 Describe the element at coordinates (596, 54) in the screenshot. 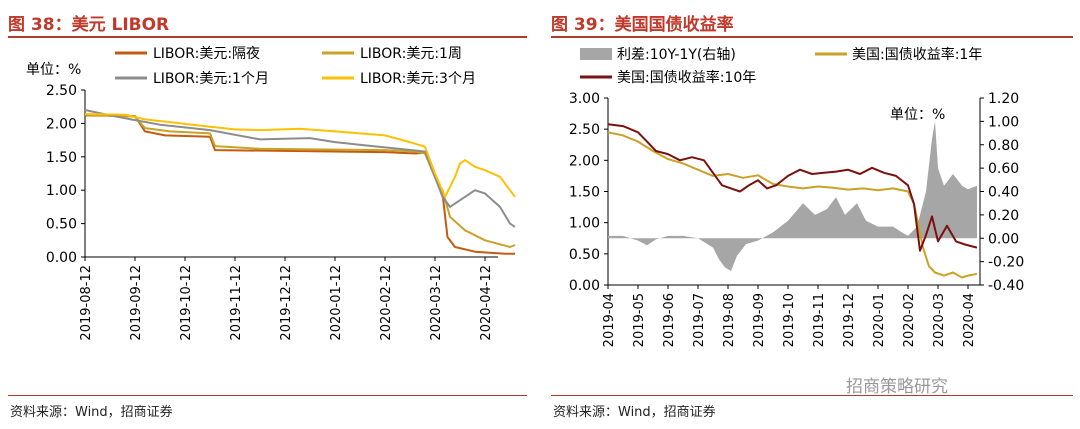

I see `legend-swatch` at that location.